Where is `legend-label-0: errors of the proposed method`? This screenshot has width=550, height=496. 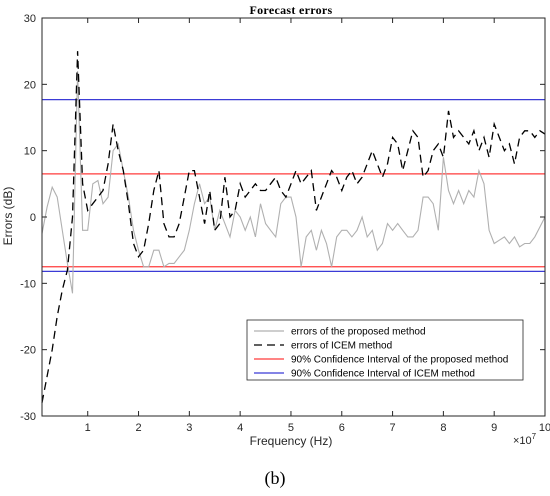
legend-label-0: errors of the proposed method is located at coordinates (358, 332).